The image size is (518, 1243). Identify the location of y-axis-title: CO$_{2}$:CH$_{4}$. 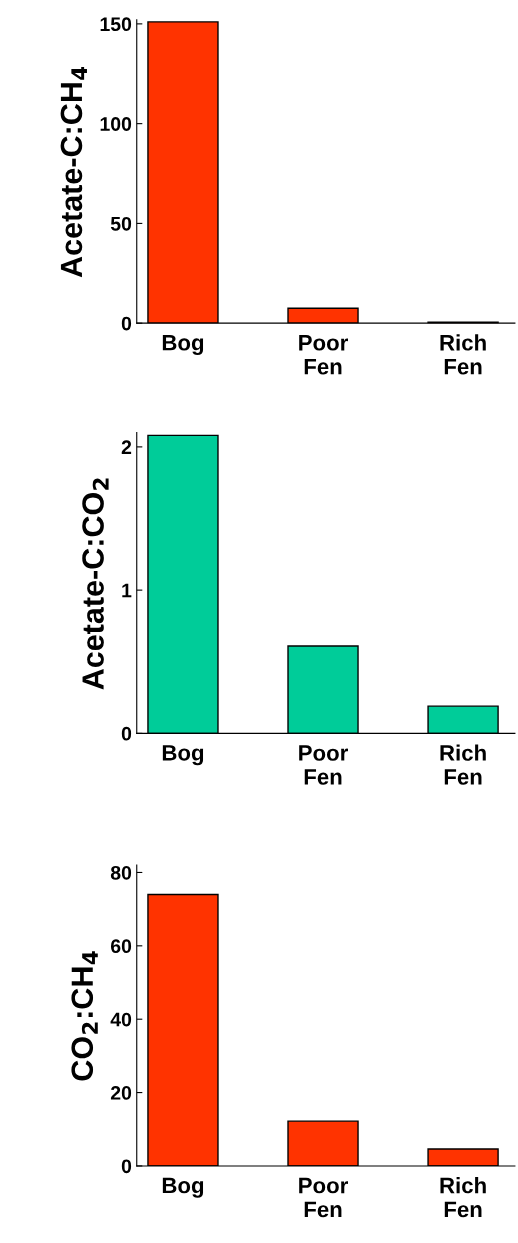
(84, 1016).